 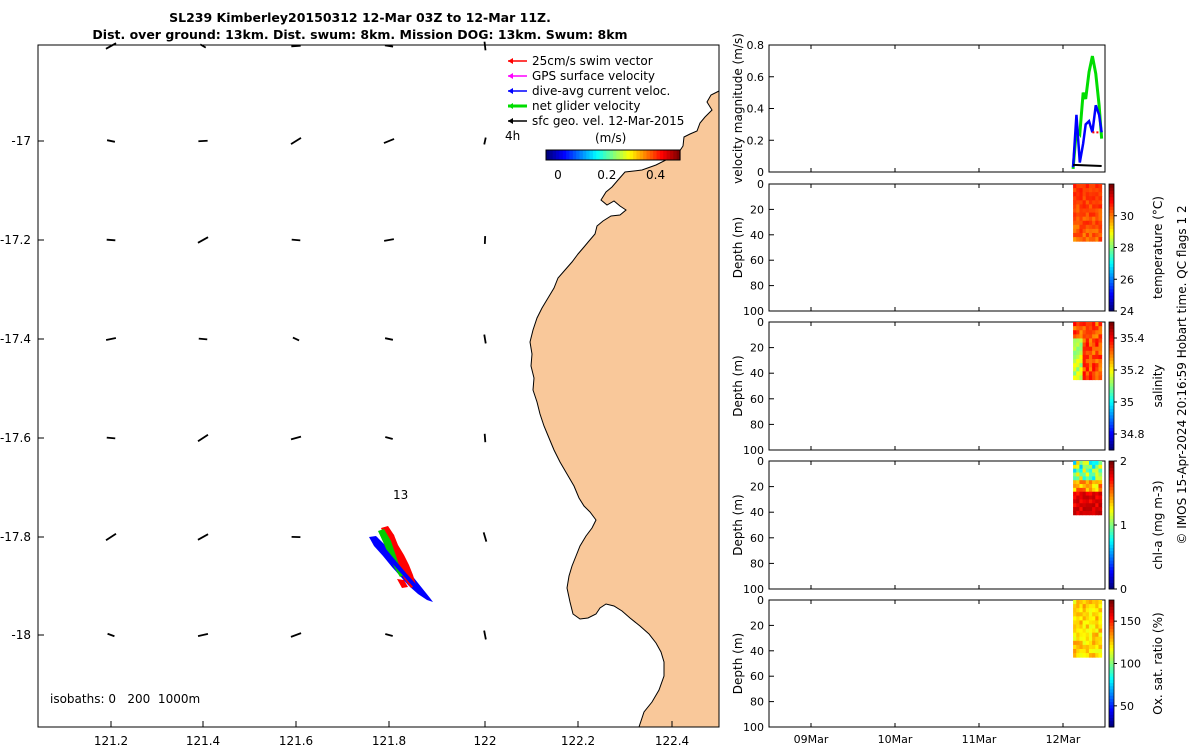 I want to click on lat-tick-label: -17, so click(x=21, y=141).